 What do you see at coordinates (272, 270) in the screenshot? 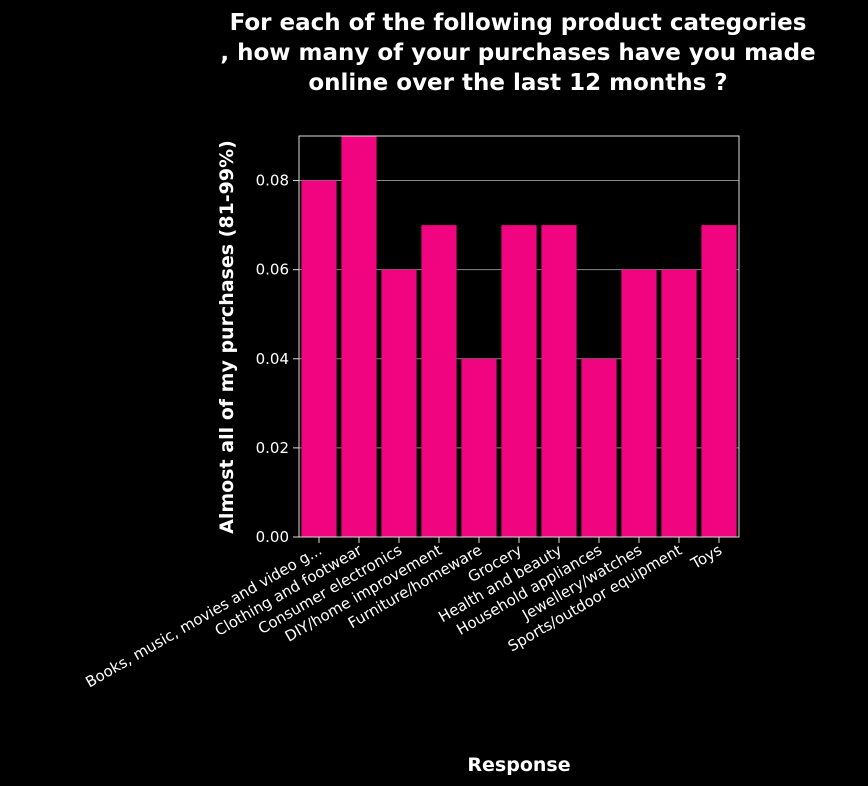
I see `y-tick-label: 0.06` at bounding box center [272, 270].